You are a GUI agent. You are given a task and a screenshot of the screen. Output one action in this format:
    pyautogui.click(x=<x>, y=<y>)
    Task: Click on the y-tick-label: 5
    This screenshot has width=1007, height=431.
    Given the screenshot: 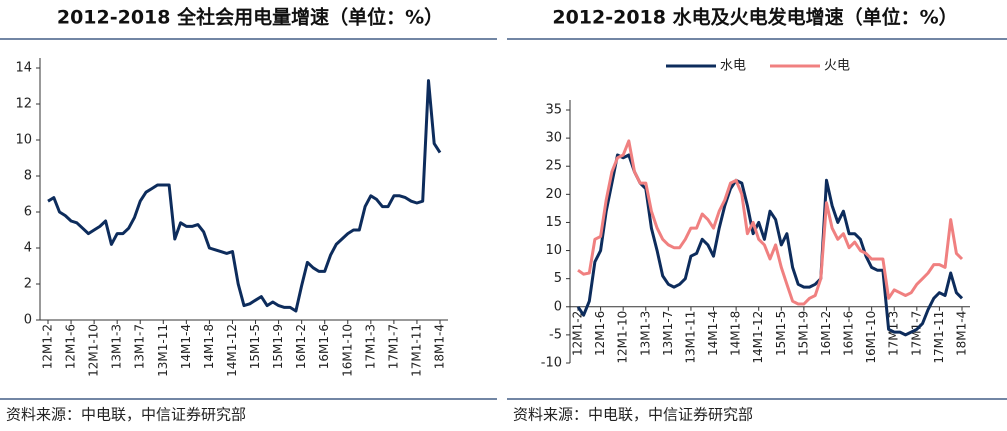 What is the action you would take?
    pyautogui.click(x=558, y=278)
    